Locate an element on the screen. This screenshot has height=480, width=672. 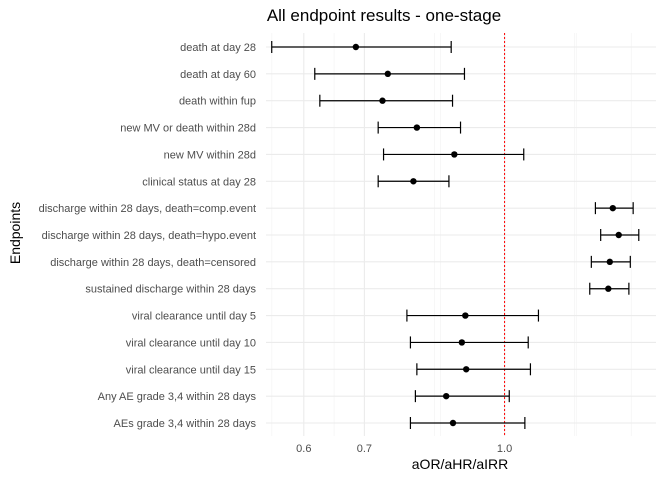
x-axis-title: aOR/aHR/aIRR is located at coordinates (460, 464).